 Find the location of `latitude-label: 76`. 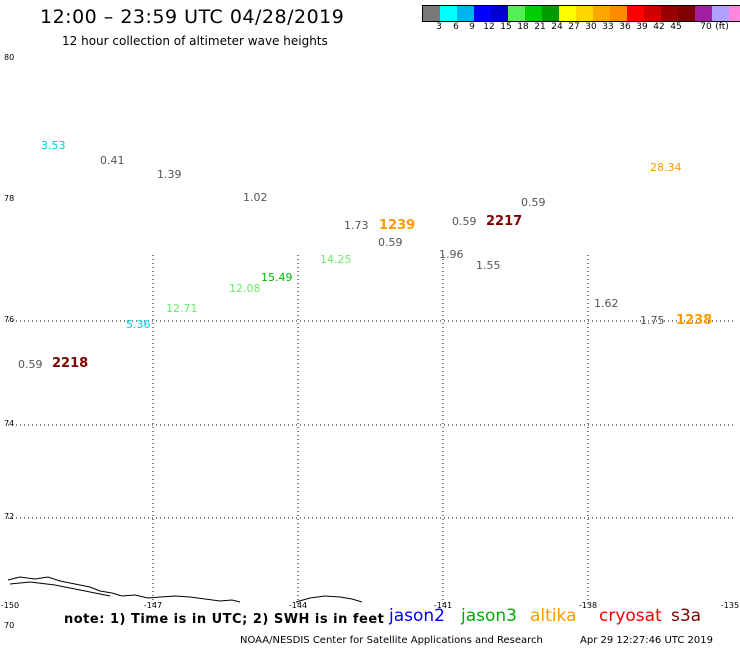

latitude-label: 76 is located at coordinates (9, 319).